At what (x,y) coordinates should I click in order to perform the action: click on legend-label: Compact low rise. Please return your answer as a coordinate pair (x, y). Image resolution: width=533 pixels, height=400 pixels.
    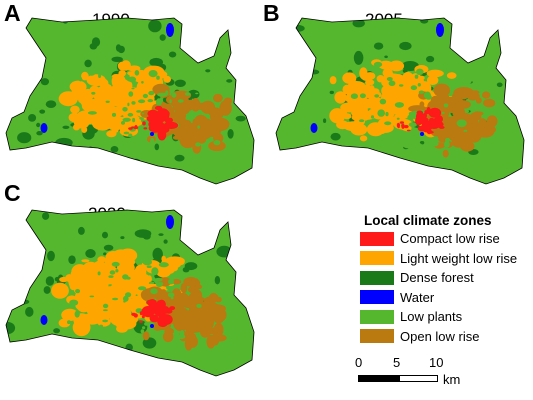
    Looking at the image, I should click on (450, 239).